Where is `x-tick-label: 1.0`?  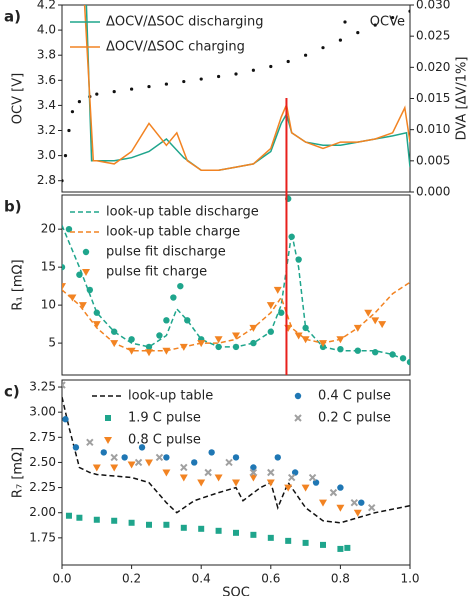 x-tick-label: 1.0 is located at coordinates (409, 579).